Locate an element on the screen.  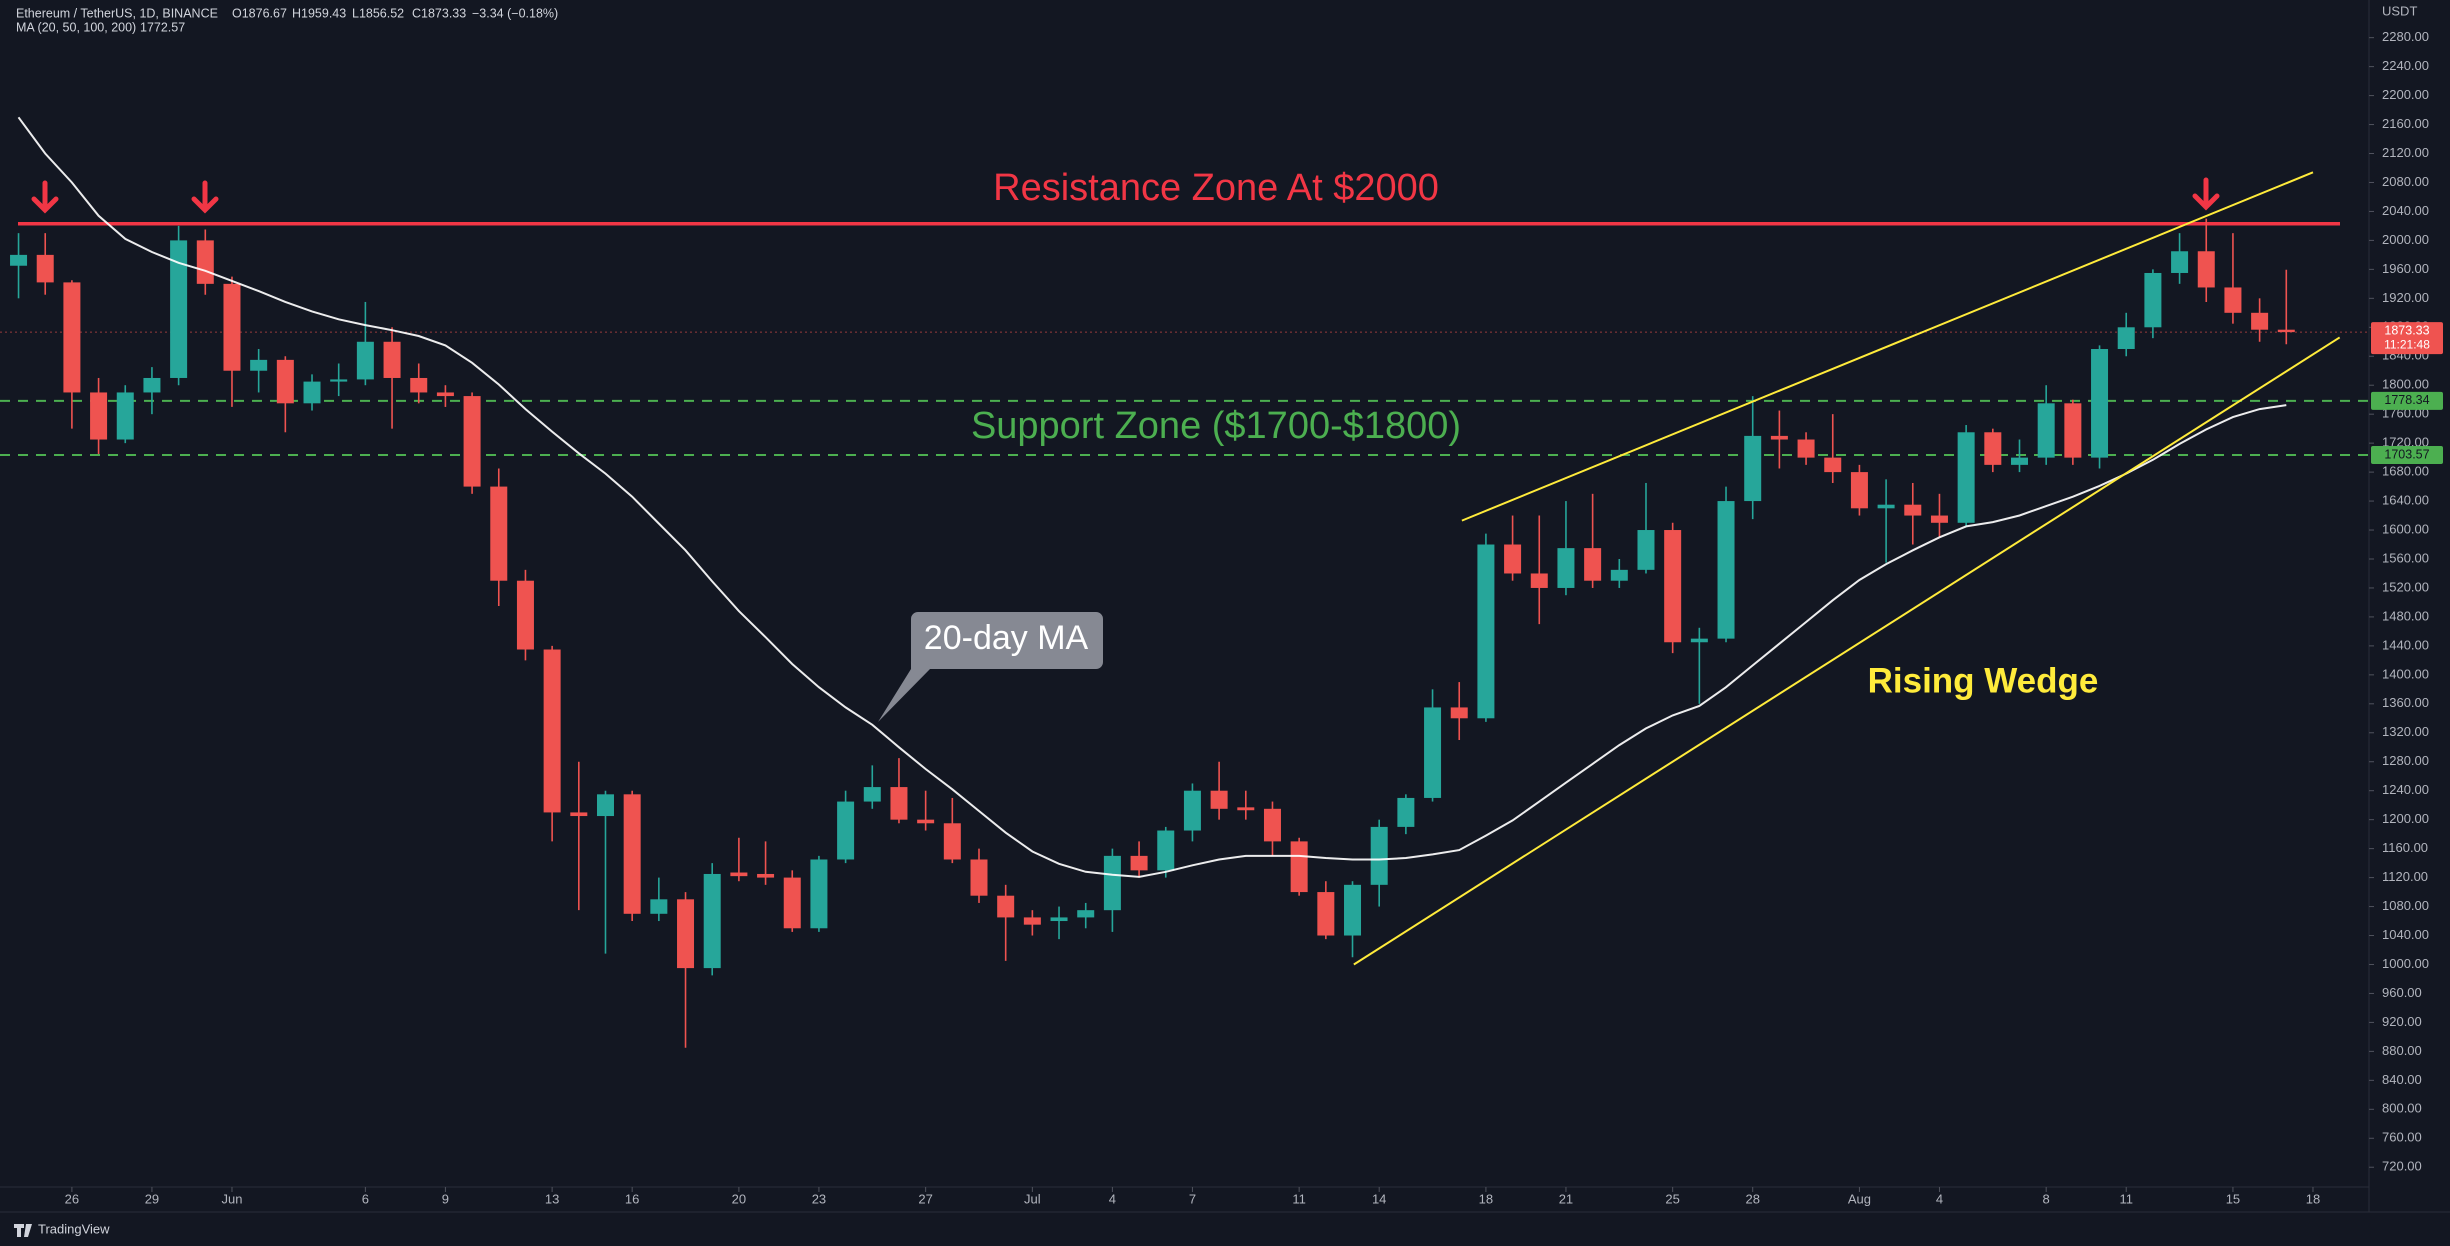
y-tick-label: 720.00 is located at coordinates (2402, 1166).